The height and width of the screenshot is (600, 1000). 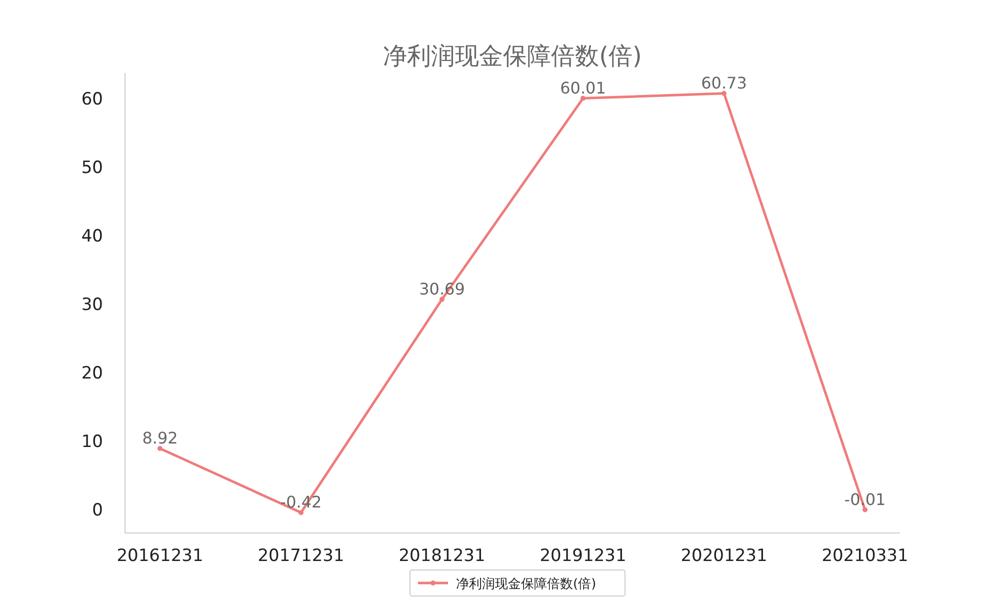 I want to click on data-label: 60.73, so click(x=724, y=82).